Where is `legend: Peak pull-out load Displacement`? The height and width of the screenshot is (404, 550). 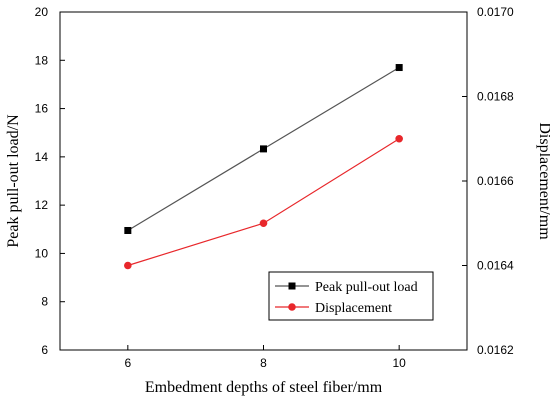
legend: Peak pull-out load Displacement is located at coordinates (351, 296).